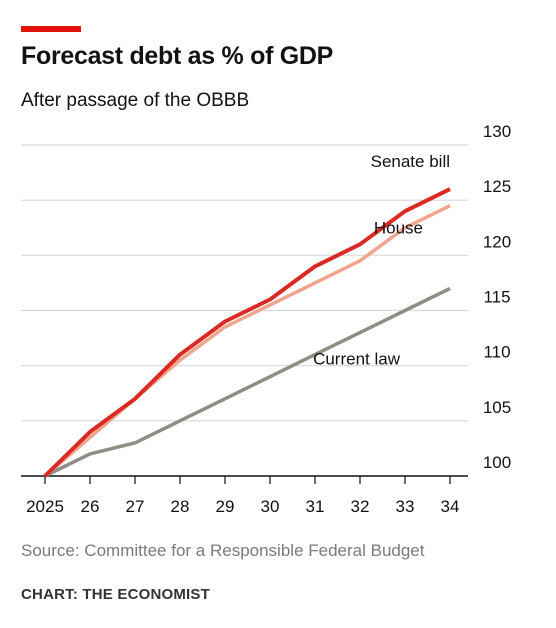 The image size is (556, 628). Describe the element at coordinates (496, 352) in the screenshot. I see `y-tick-label: 110` at that location.